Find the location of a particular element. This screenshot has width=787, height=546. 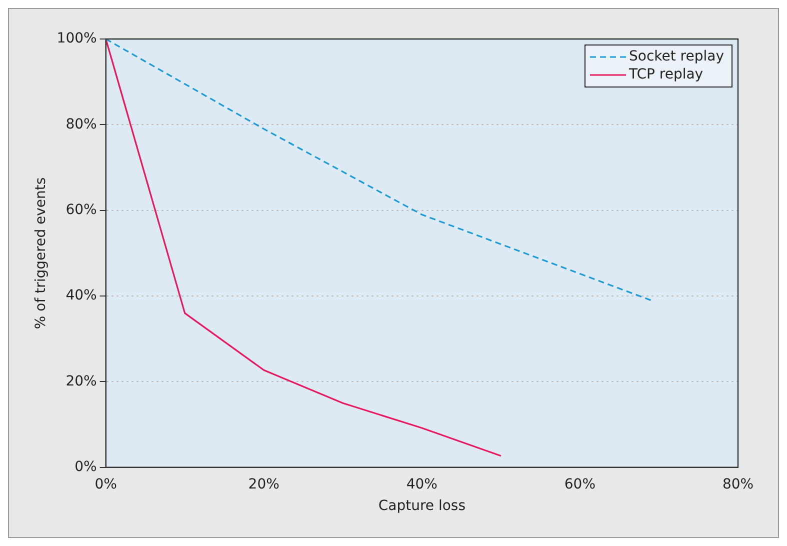

x-tick-label: 40% is located at coordinates (422, 484).